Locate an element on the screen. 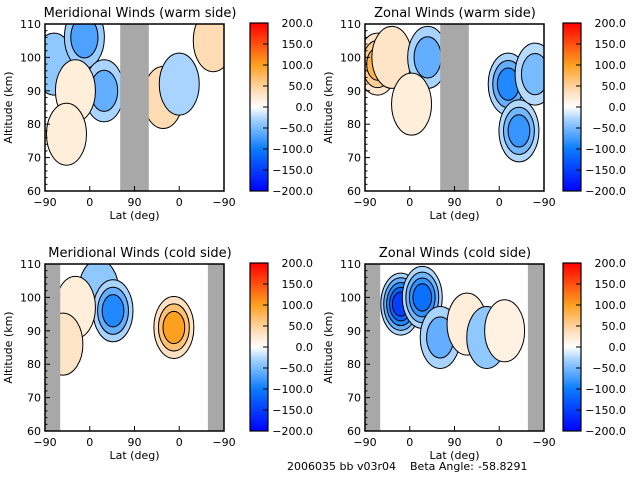 The width and height of the screenshot is (640, 480). chart-title: Meridional Winds (cold side) is located at coordinates (139, 253).